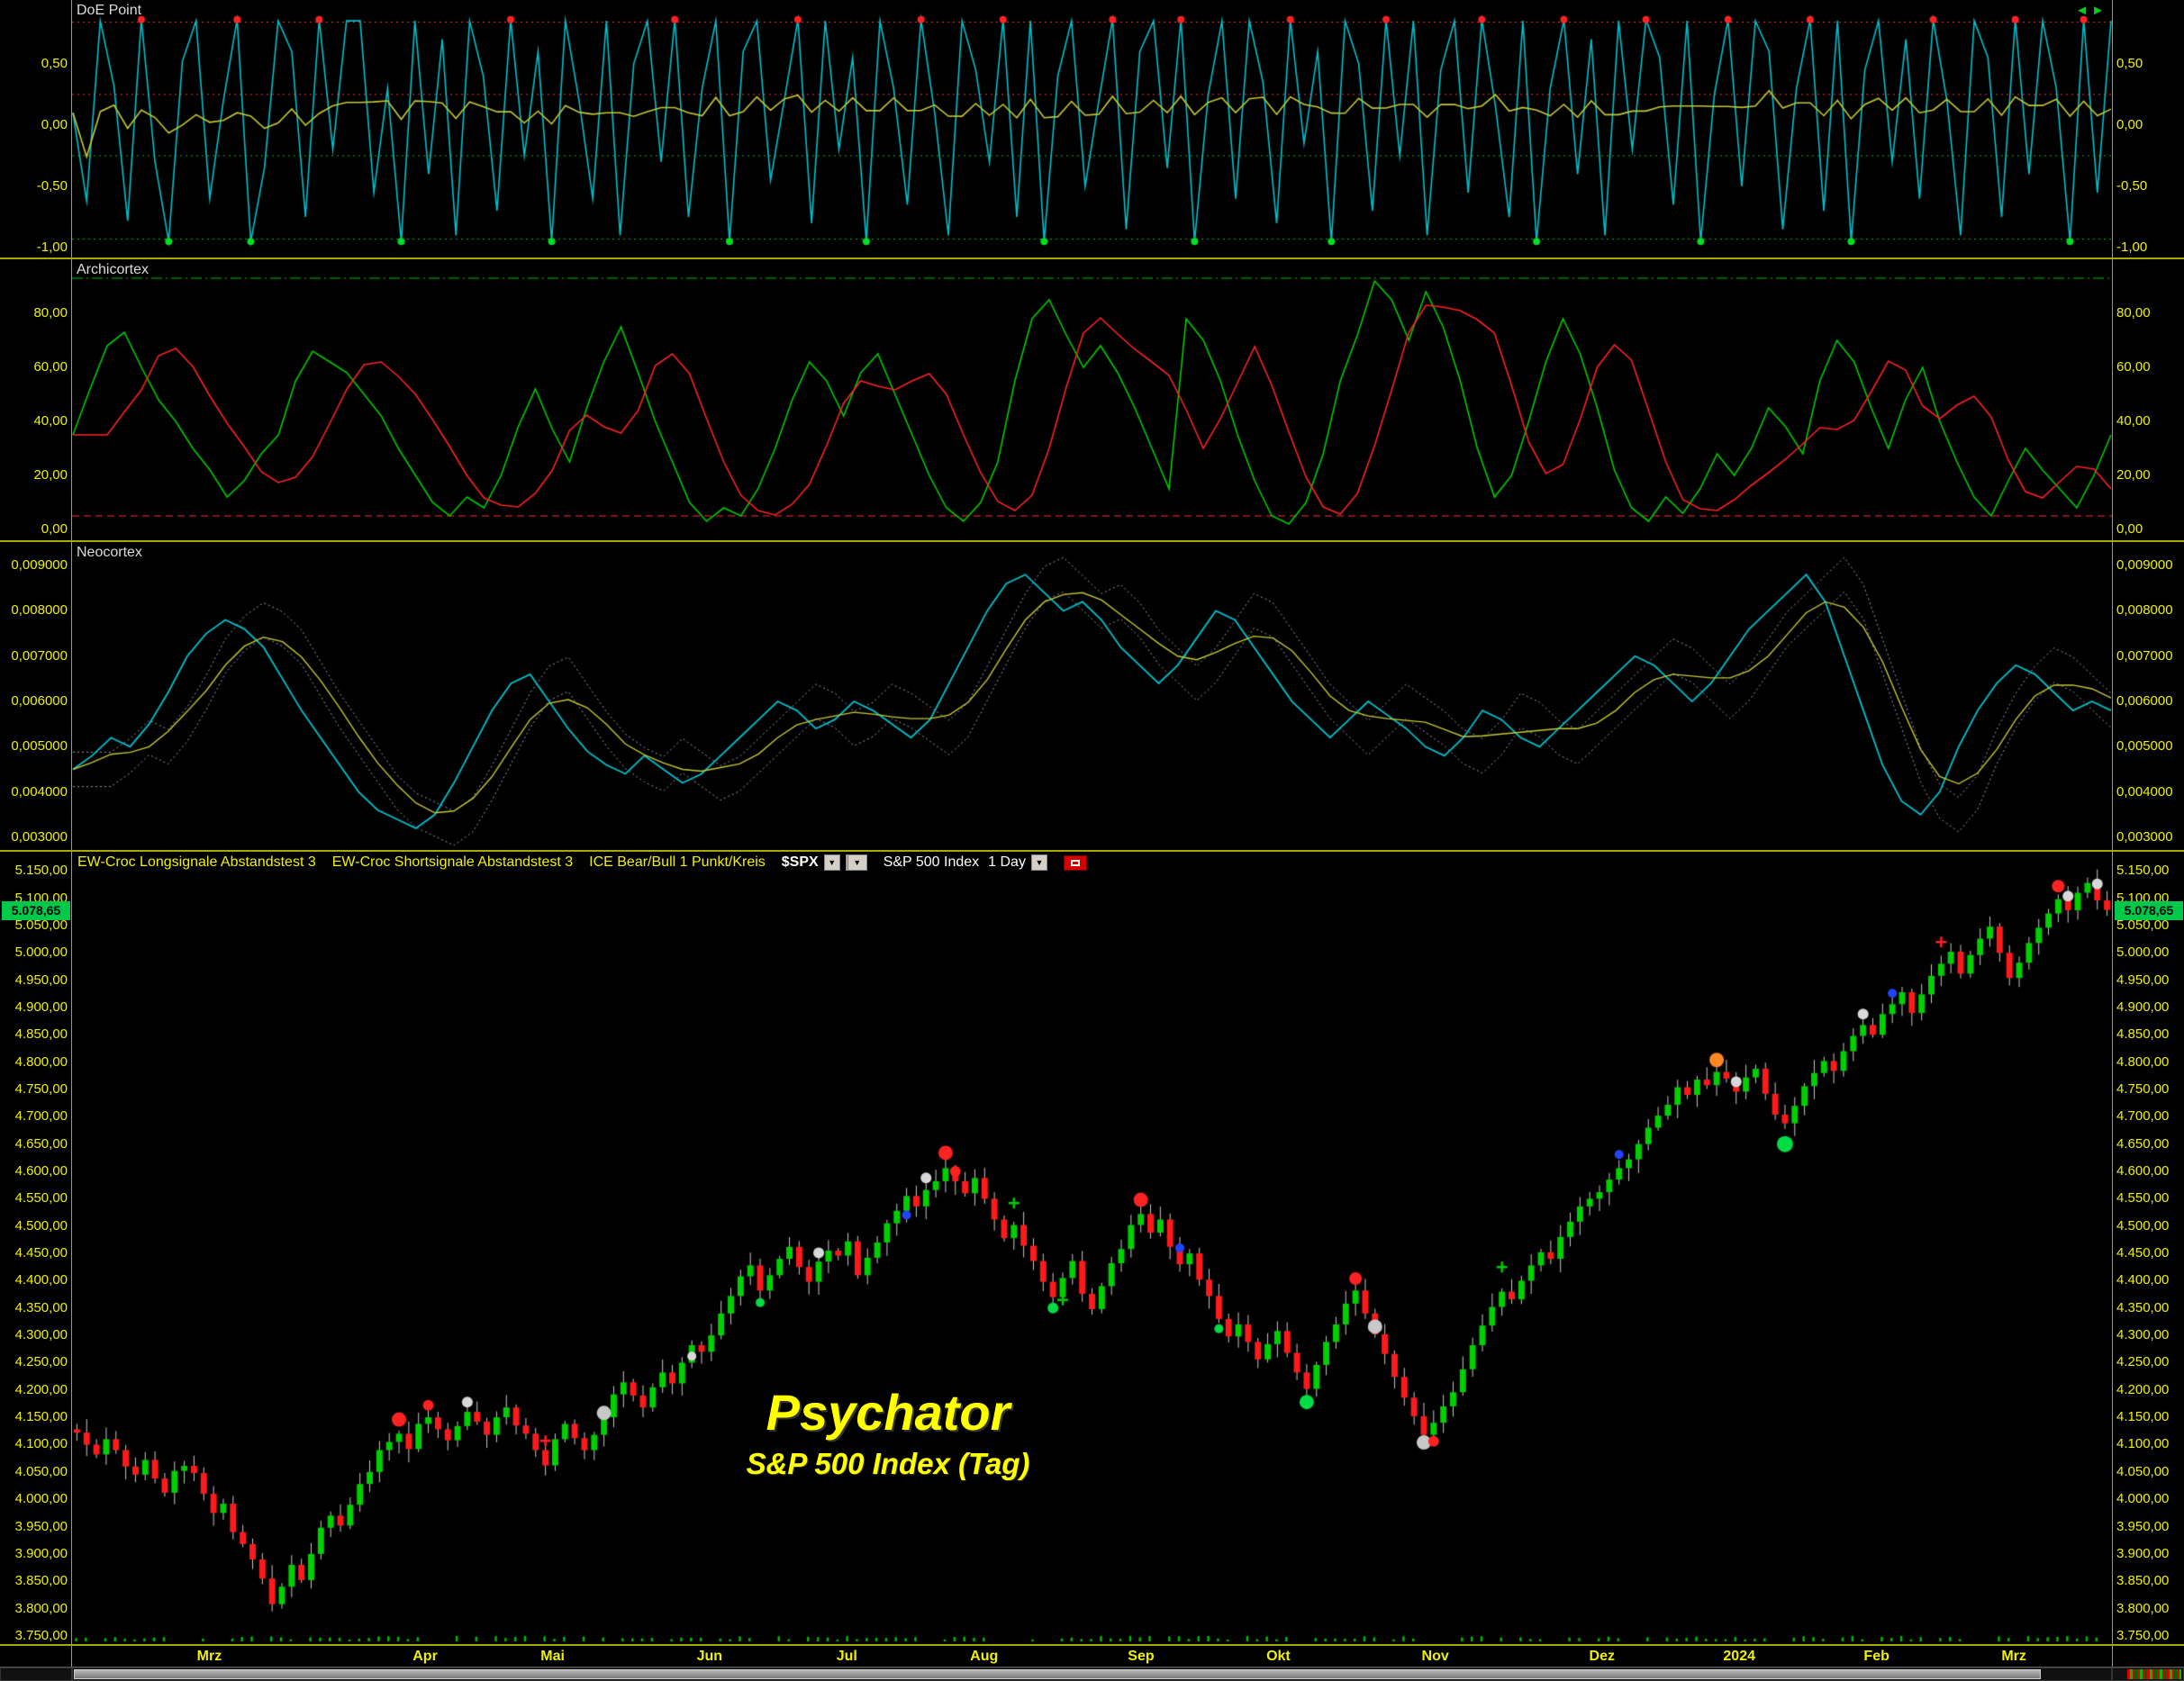 The image size is (2184, 1681). I want to click on y-tick-label: 80,00, so click(51, 313).